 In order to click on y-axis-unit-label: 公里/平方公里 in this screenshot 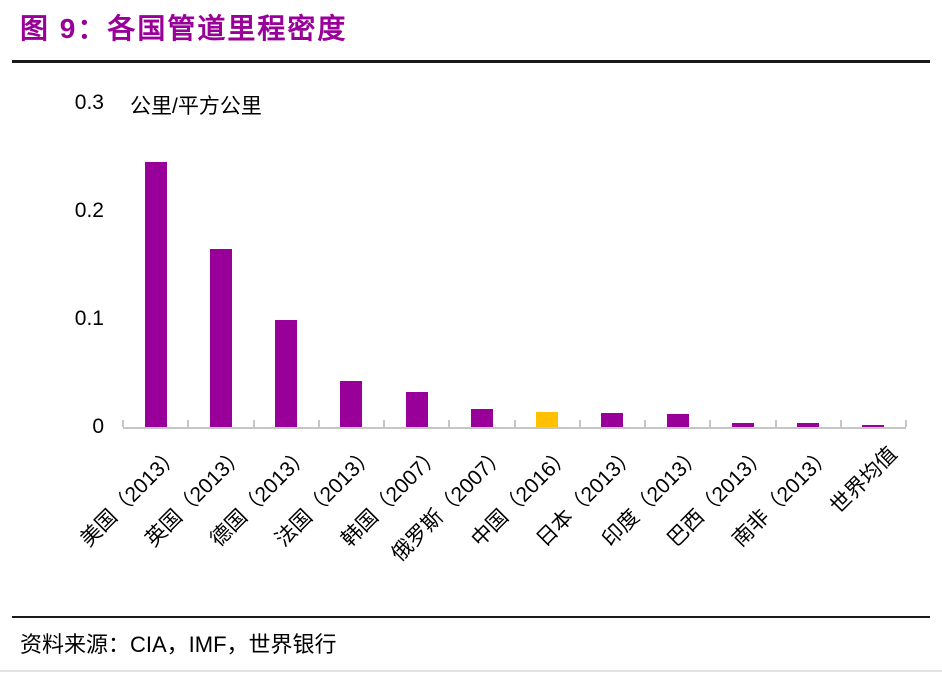, I will do `click(196, 106)`.